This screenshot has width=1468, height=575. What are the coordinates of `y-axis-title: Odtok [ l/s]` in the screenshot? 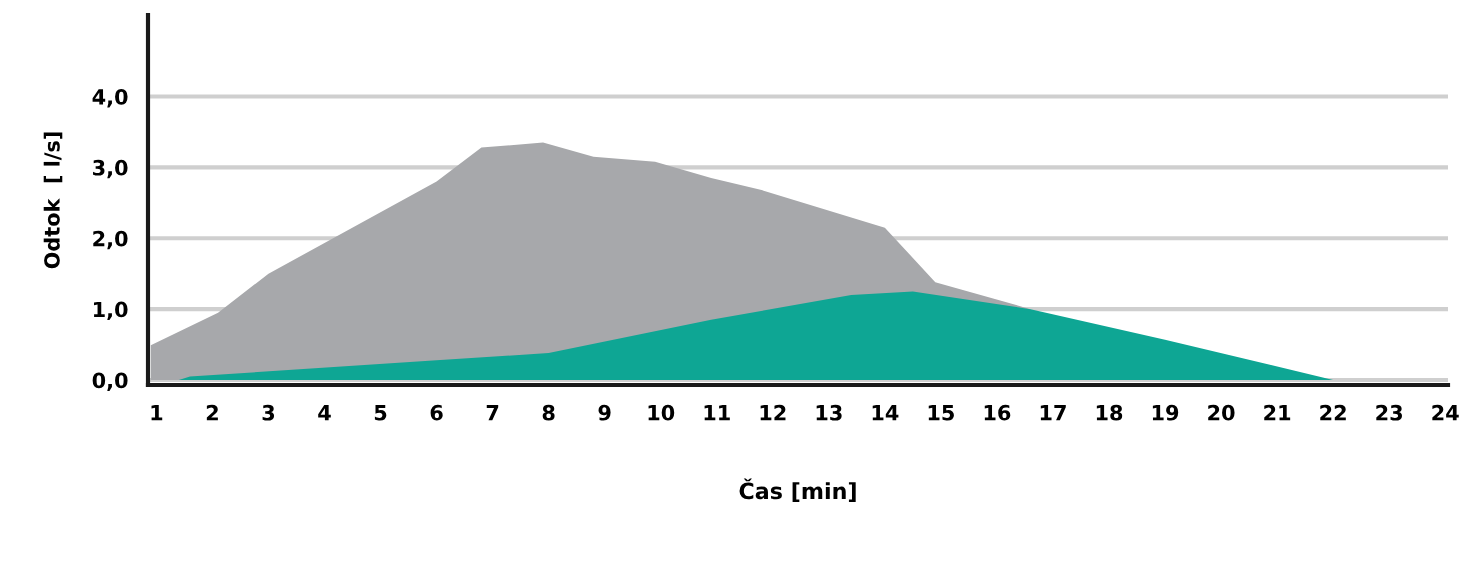 It's located at (53, 200).